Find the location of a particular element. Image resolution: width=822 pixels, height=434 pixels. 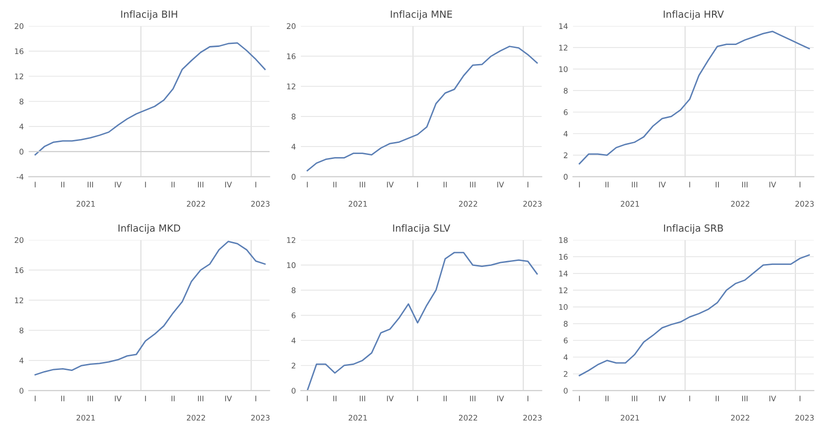

chart-title: Inflacija BIH is located at coordinates (149, 15).